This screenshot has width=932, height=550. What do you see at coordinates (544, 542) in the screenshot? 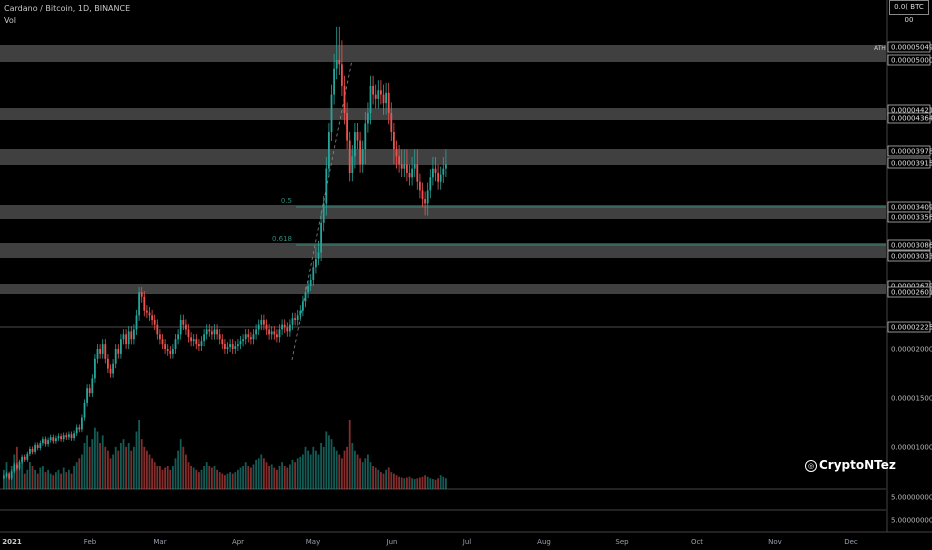
I see `time-axis-label: Aug` at bounding box center [544, 542].